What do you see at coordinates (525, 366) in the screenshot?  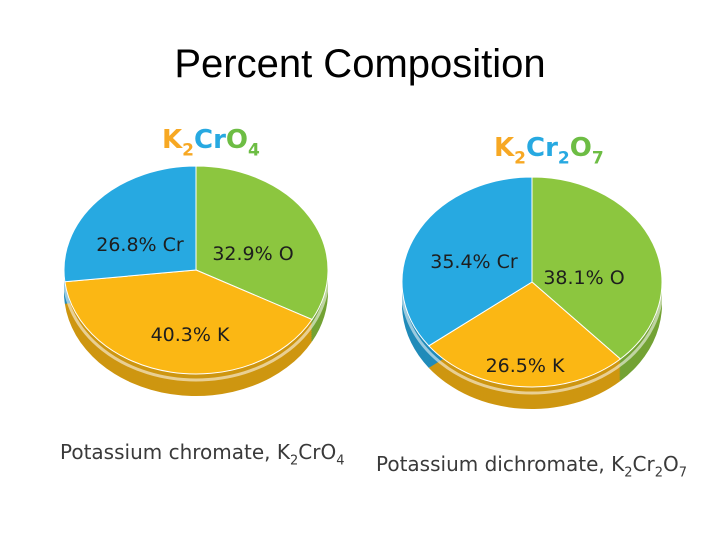 I see `slice-label-k: 26.5% K` at bounding box center [525, 366].